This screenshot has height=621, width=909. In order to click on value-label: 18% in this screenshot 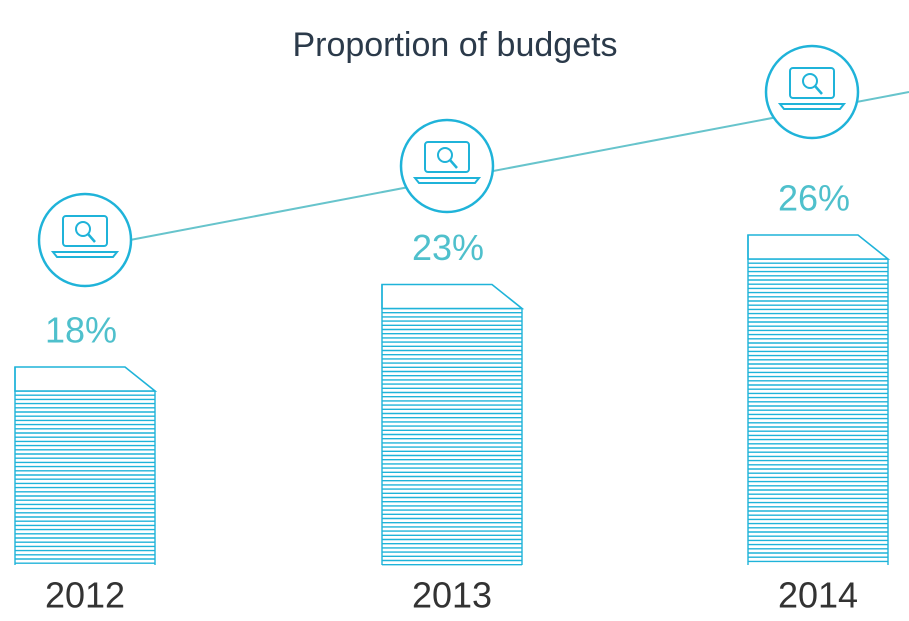, I will do `click(81, 330)`.